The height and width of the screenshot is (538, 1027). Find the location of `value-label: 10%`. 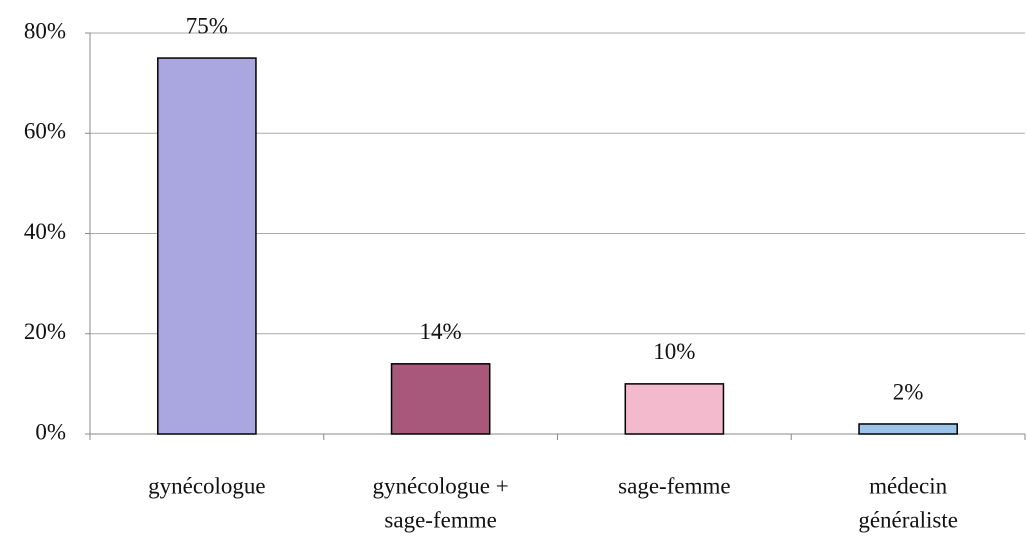

value-label: 10% is located at coordinates (674, 351).